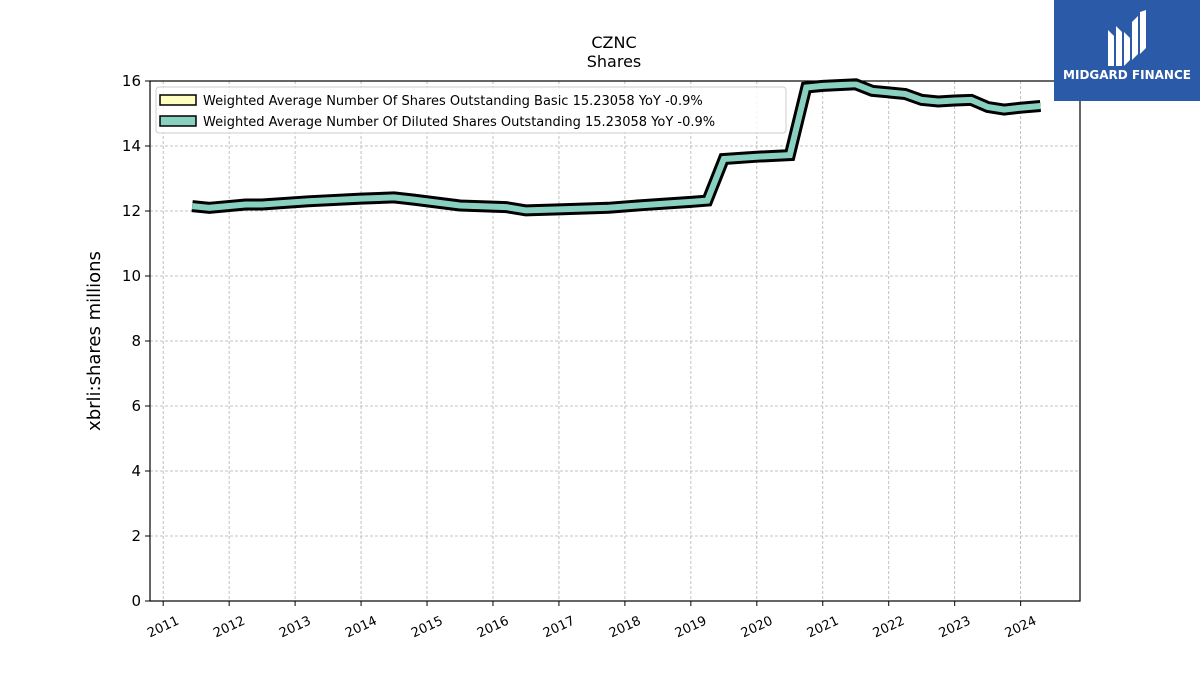 This screenshot has width=1200, height=675. What do you see at coordinates (889, 628) in the screenshot?
I see `x-tick-label: 2022` at bounding box center [889, 628].